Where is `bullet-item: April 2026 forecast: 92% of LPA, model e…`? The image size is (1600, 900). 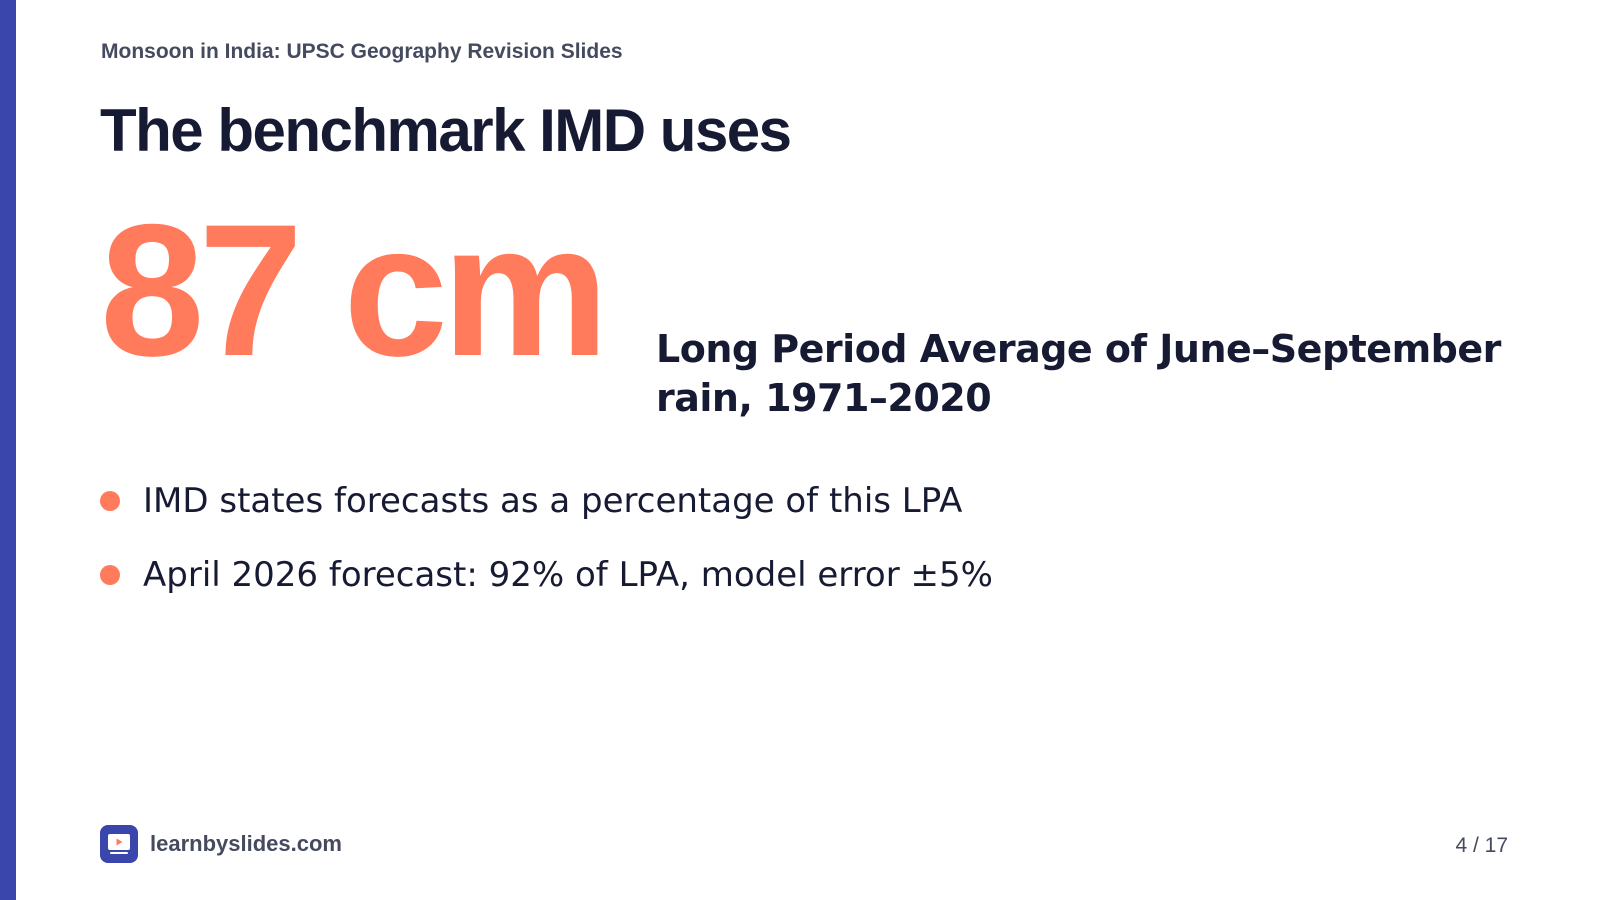
bullet-item: April 2026 forecast: 92% of LPA, model e… is located at coordinates (546, 575).